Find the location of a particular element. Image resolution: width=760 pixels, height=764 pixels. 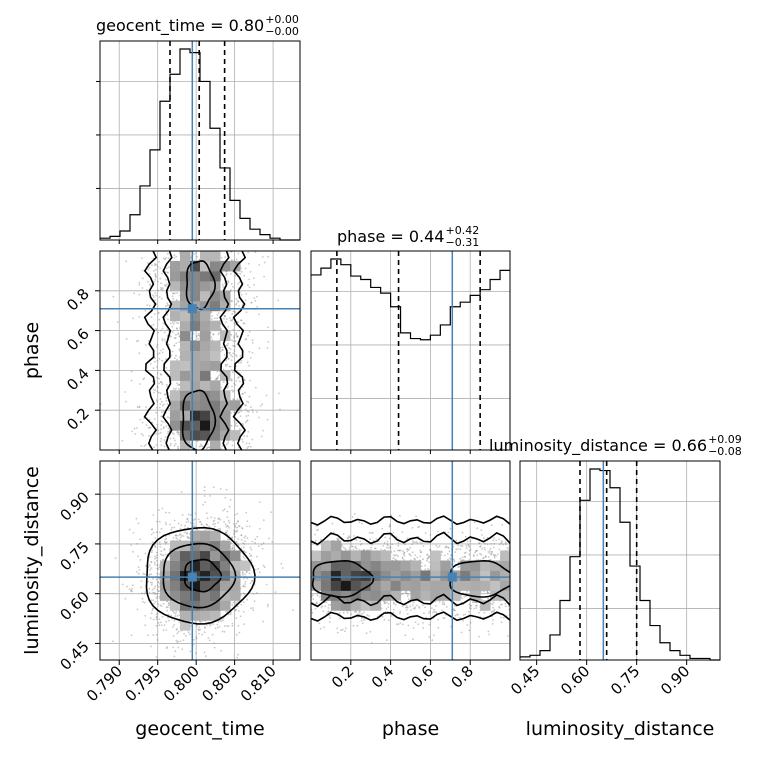

histogram-step-luminosity_distance is located at coordinates (620, 564).